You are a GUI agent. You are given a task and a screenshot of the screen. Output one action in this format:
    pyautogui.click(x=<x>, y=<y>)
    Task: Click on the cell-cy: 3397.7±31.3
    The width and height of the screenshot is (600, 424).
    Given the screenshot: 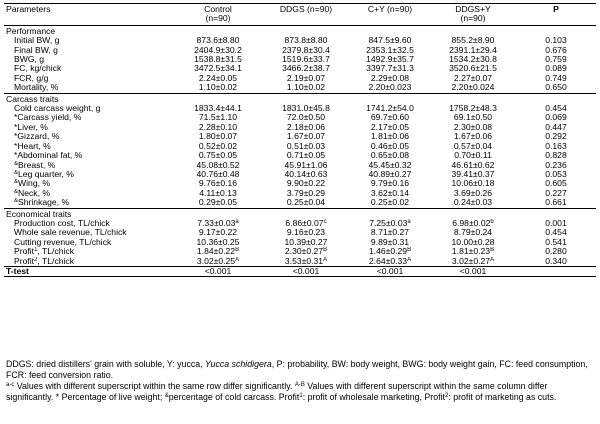 What is the action you would take?
    pyautogui.click(x=390, y=68)
    